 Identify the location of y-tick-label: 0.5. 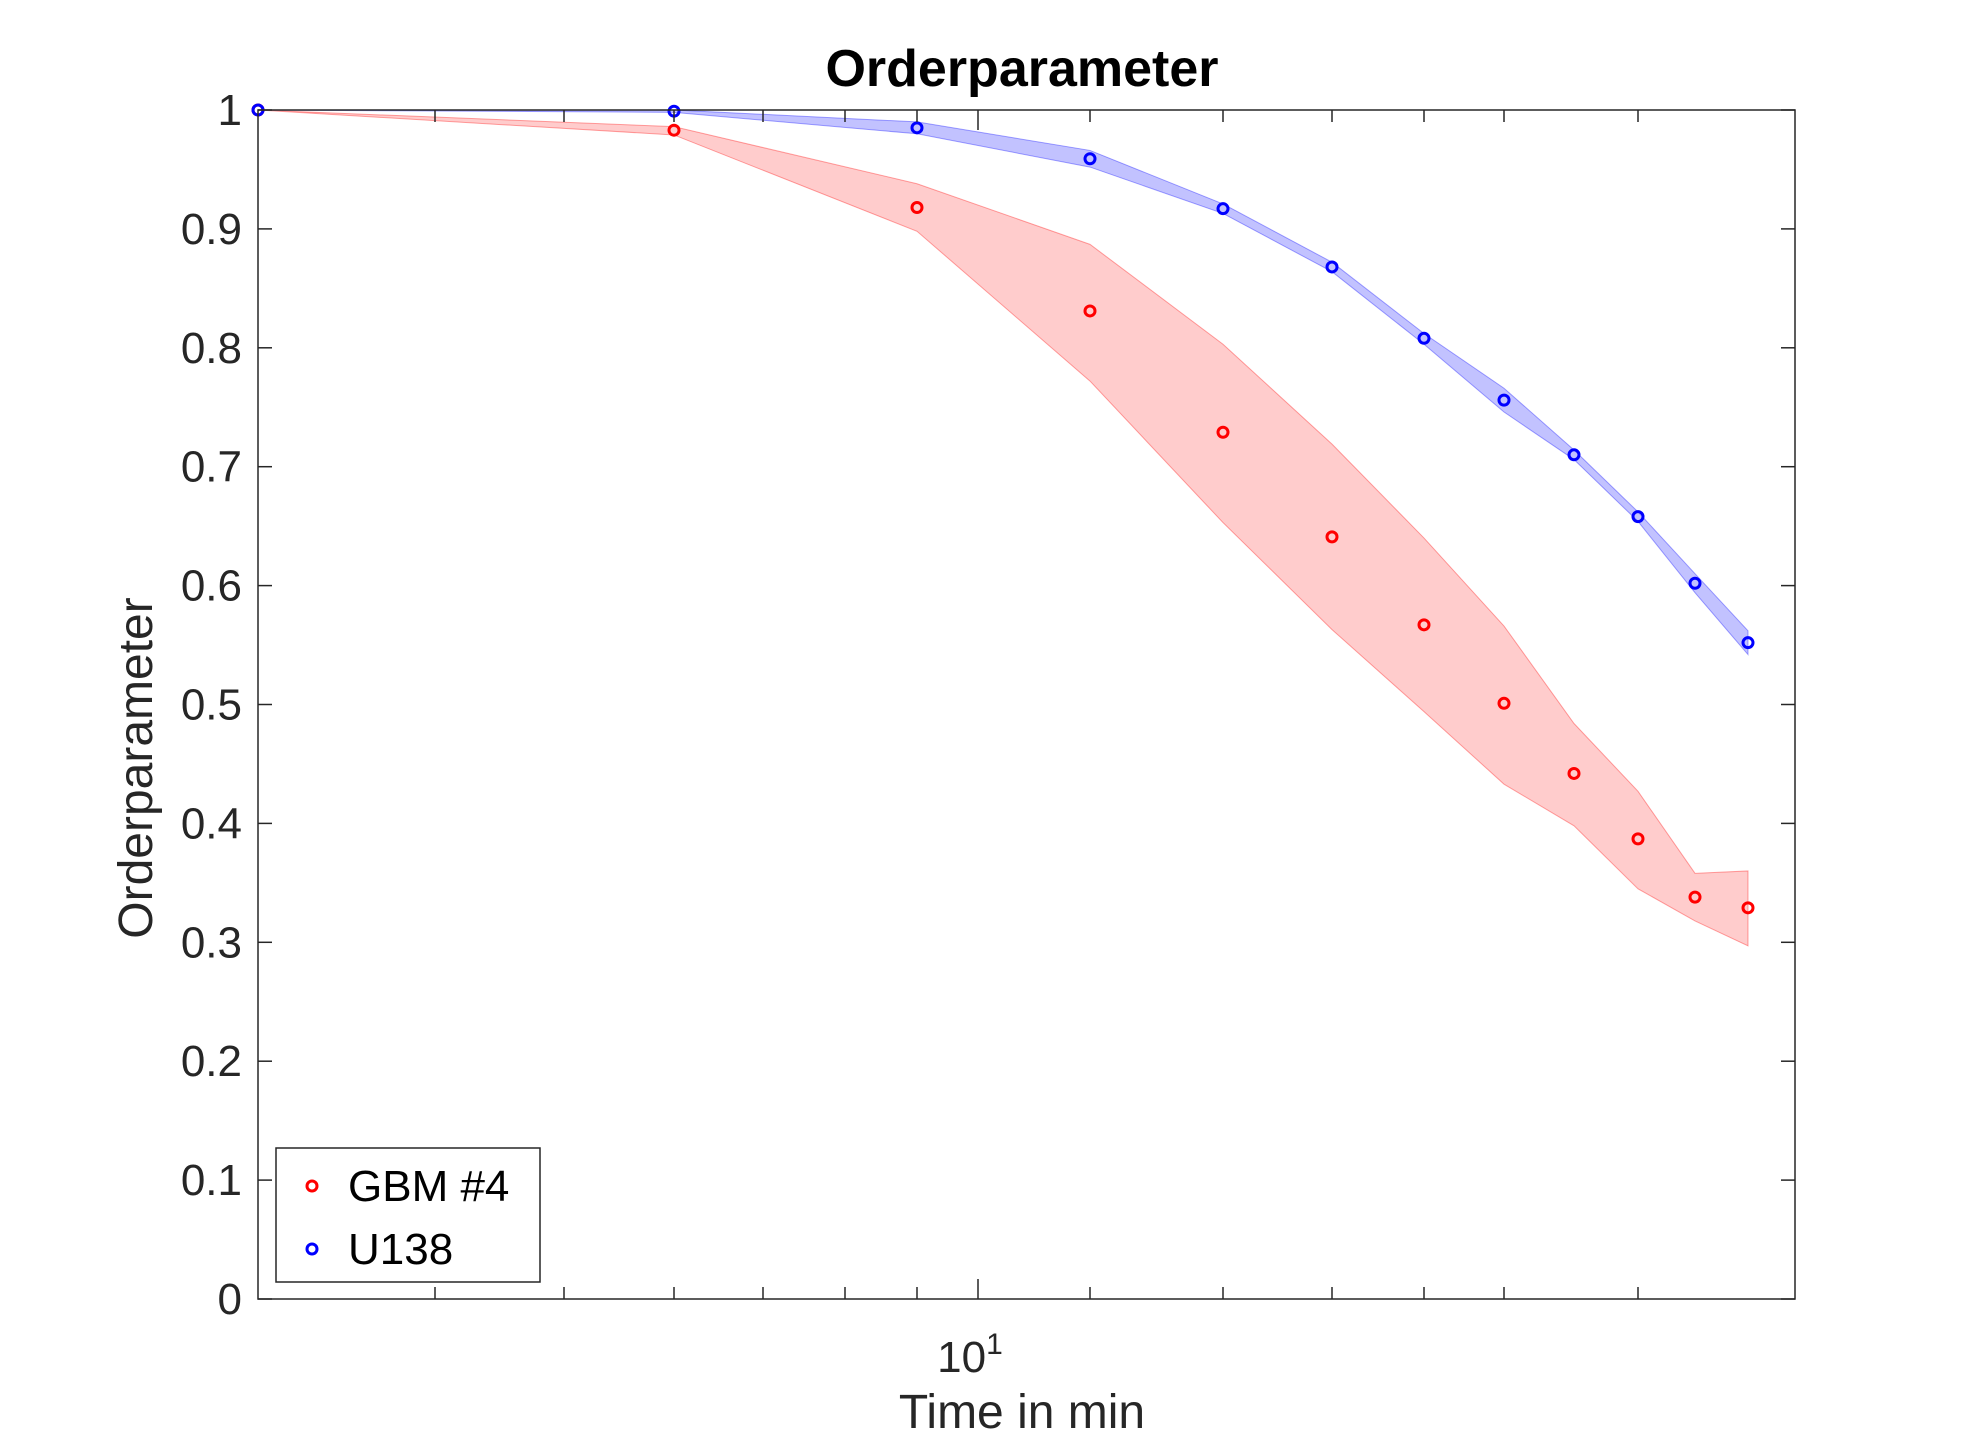
(211, 705).